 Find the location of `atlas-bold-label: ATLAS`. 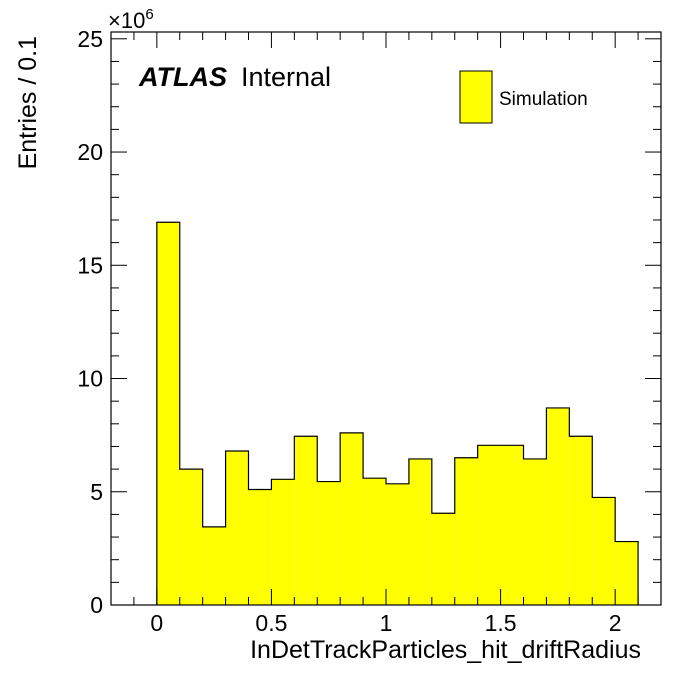

atlas-bold-label: ATLAS is located at coordinates (182, 77).